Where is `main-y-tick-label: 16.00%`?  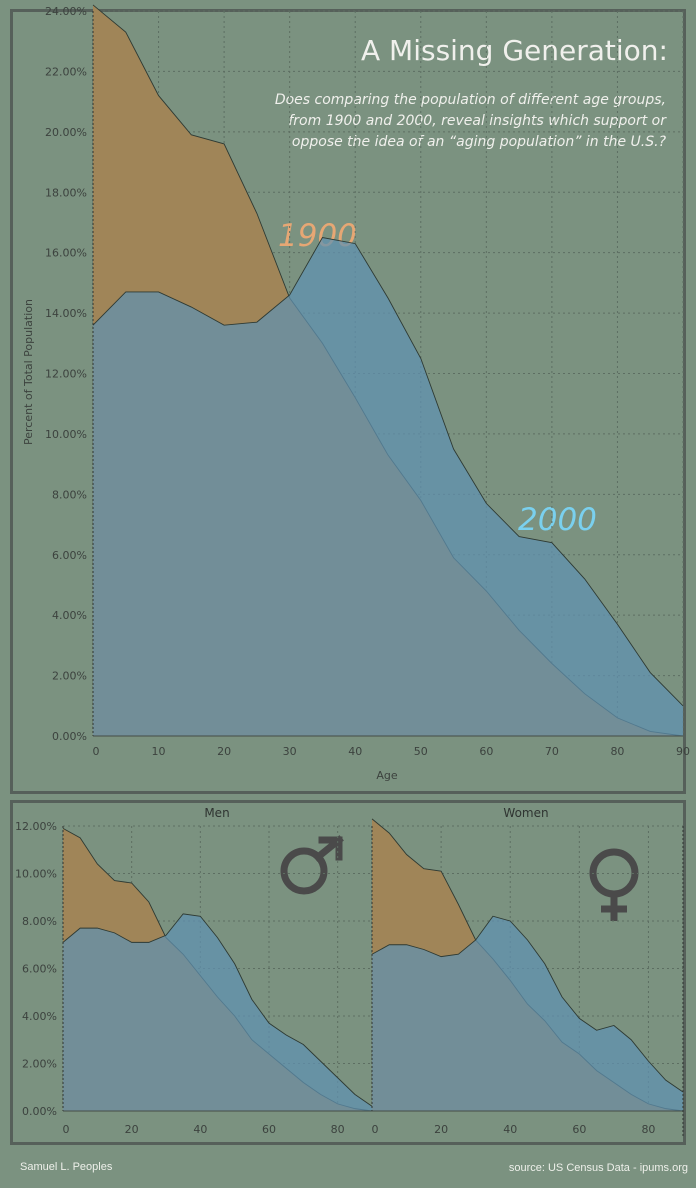 main-y-tick-label: 16.00% is located at coordinates (66, 253).